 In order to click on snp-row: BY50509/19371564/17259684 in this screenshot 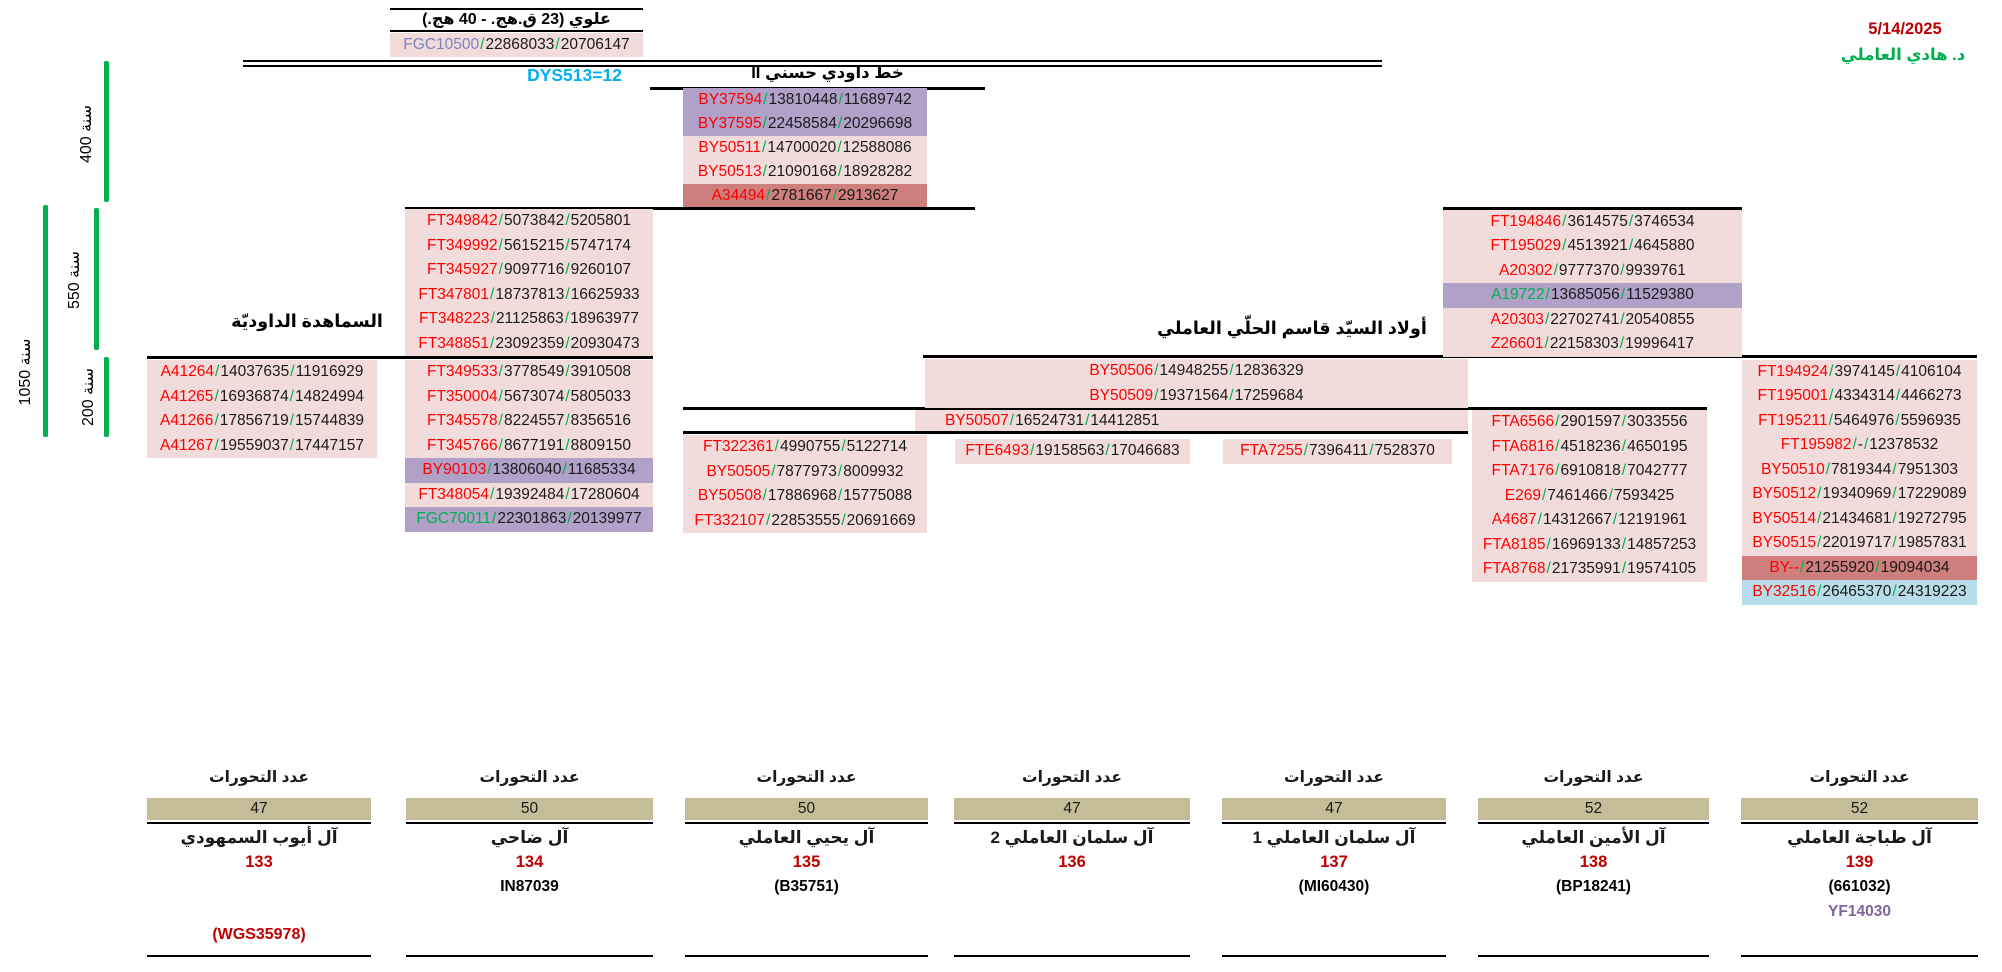, I will do `click(1196, 395)`.